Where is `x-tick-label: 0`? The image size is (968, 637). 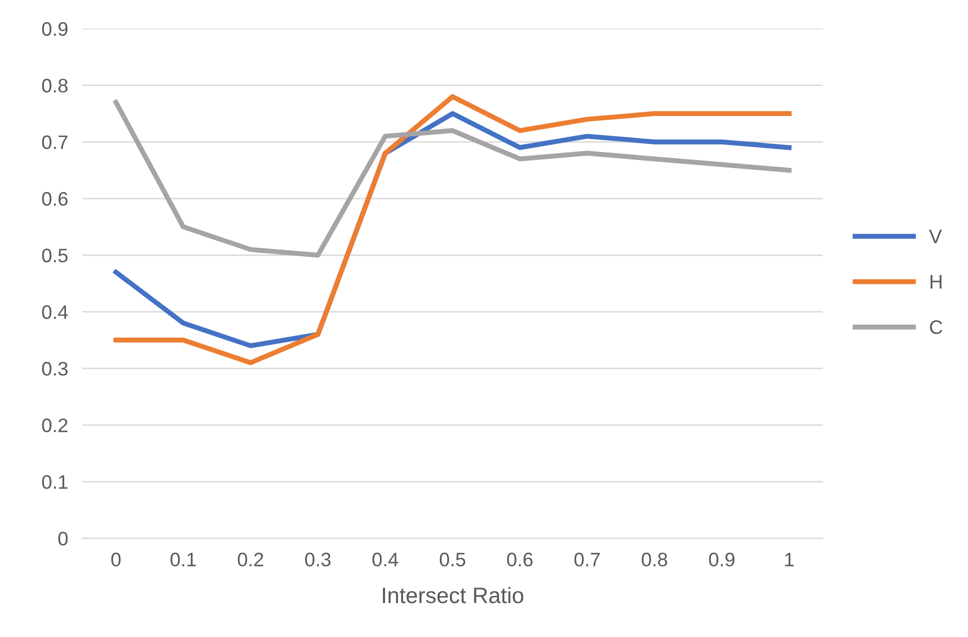 x-tick-label: 0 is located at coordinates (116, 559).